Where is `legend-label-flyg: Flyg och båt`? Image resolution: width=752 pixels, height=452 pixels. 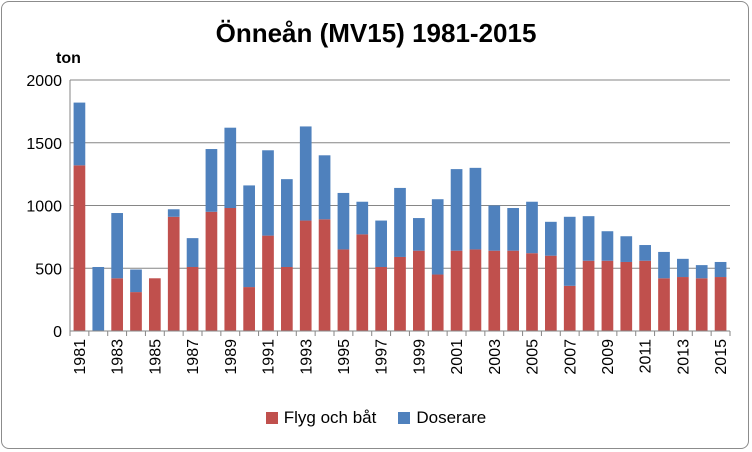 legend-label-flyg: Flyg och båt is located at coordinates (330, 417).